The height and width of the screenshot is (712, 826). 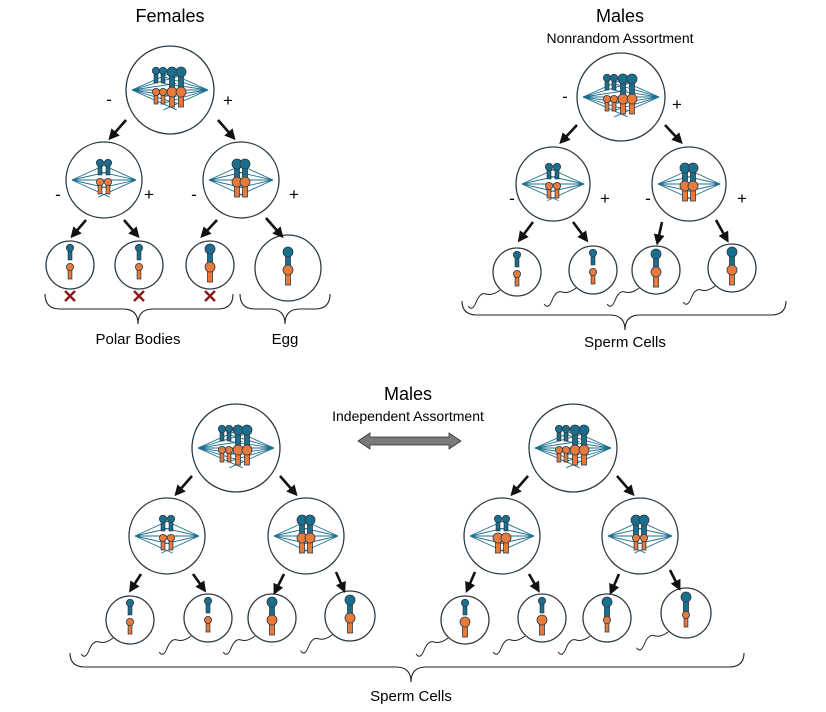 What do you see at coordinates (285, 339) in the screenshot?
I see `egg-label: Egg` at bounding box center [285, 339].